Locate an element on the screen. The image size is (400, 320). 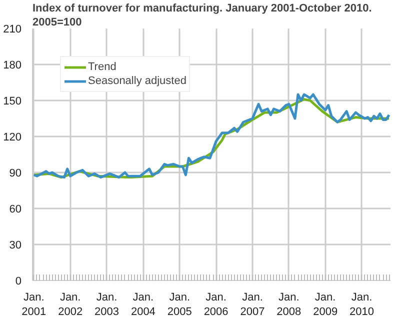
x-tick-label: Jan. 2005 is located at coordinates (179, 305).